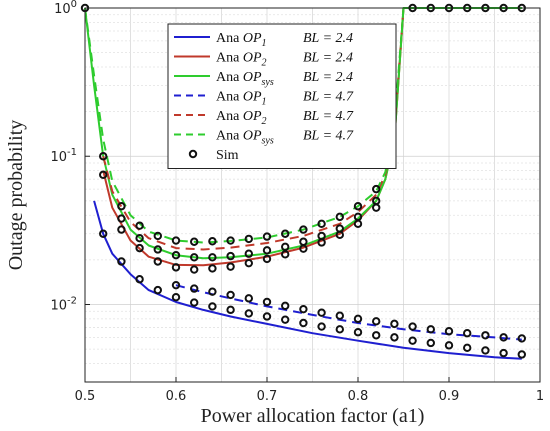  I want to click on x-tick-label: 0.6, so click(176, 396).